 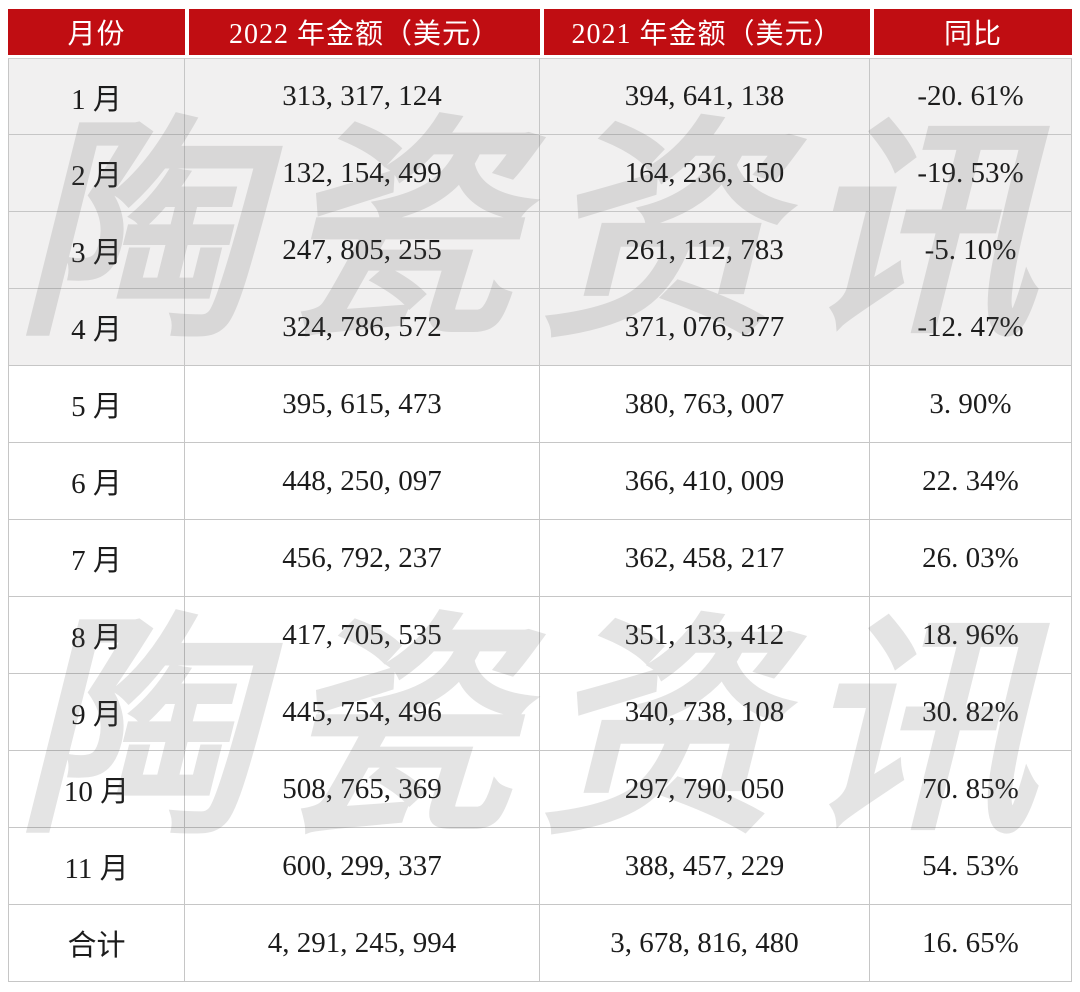 What do you see at coordinates (96, 96) in the screenshot?
I see `month-cell: 1 月` at bounding box center [96, 96].